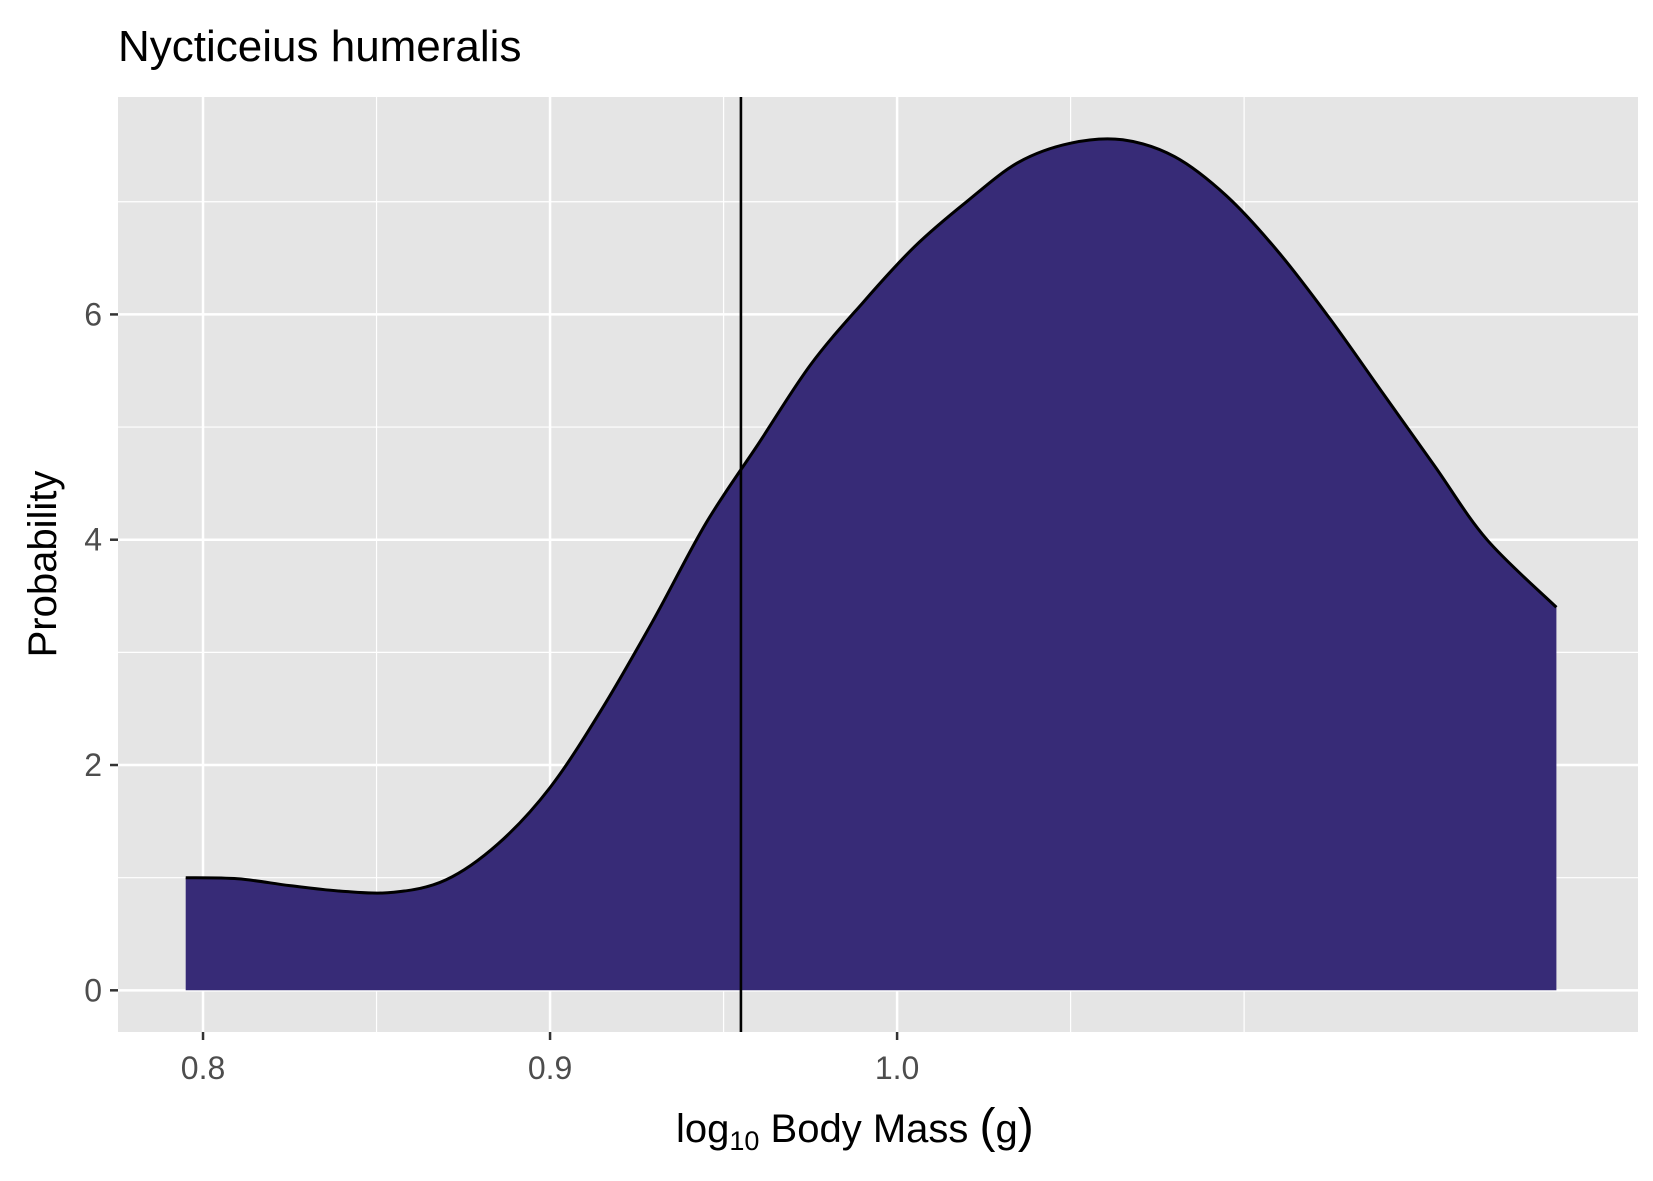 The image size is (1653, 1181). What do you see at coordinates (702, 1129) in the screenshot?
I see `x-axis-label-log: log` at bounding box center [702, 1129].